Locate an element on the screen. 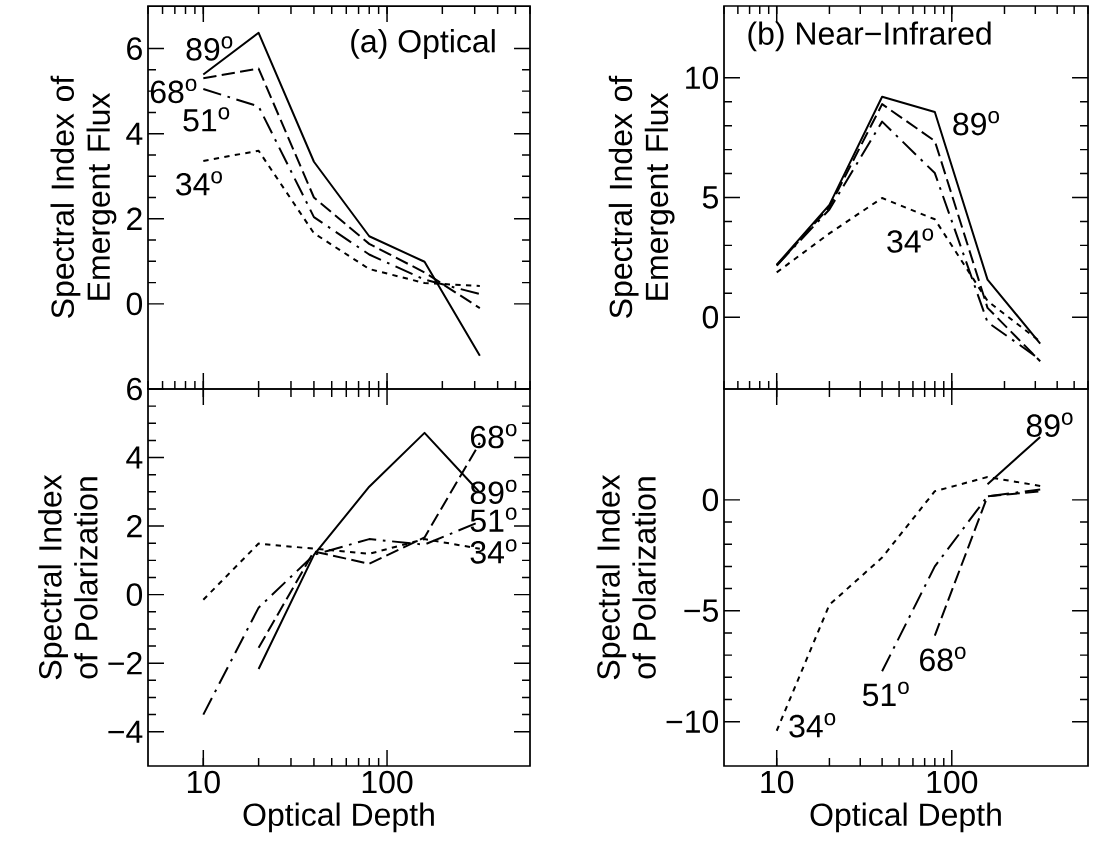 This screenshot has height=858, width=1099. y-tick-label: −4 is located at coordinates (125, 731).